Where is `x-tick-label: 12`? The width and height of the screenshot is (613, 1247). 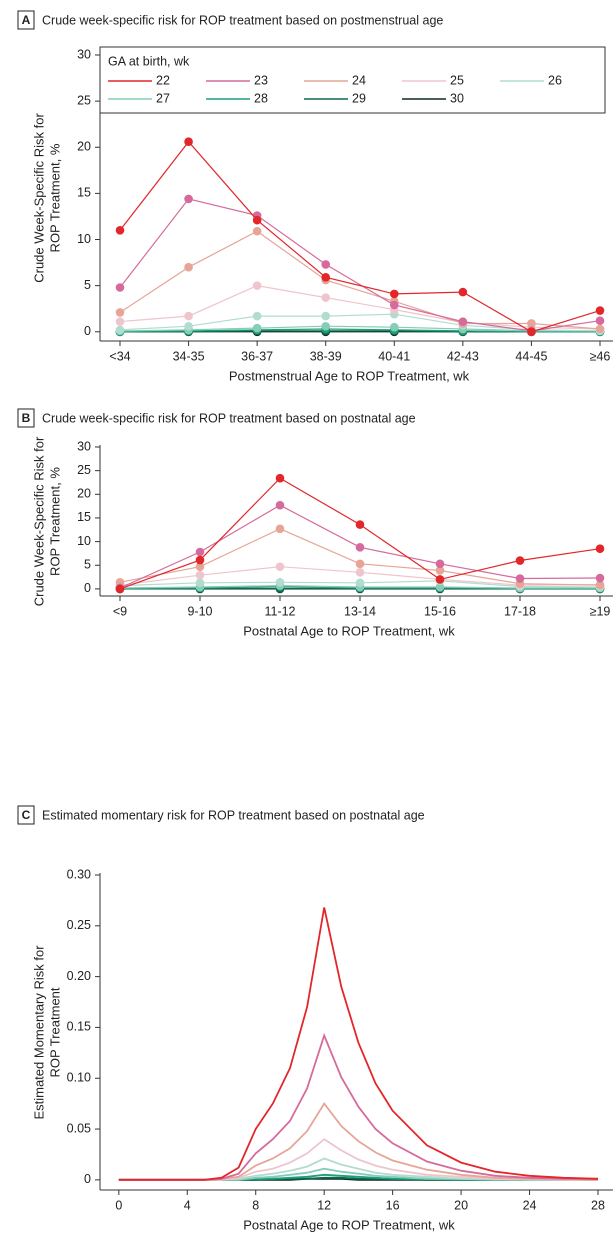
x-tick-label: 12 is located at coordinates (324, 1205).